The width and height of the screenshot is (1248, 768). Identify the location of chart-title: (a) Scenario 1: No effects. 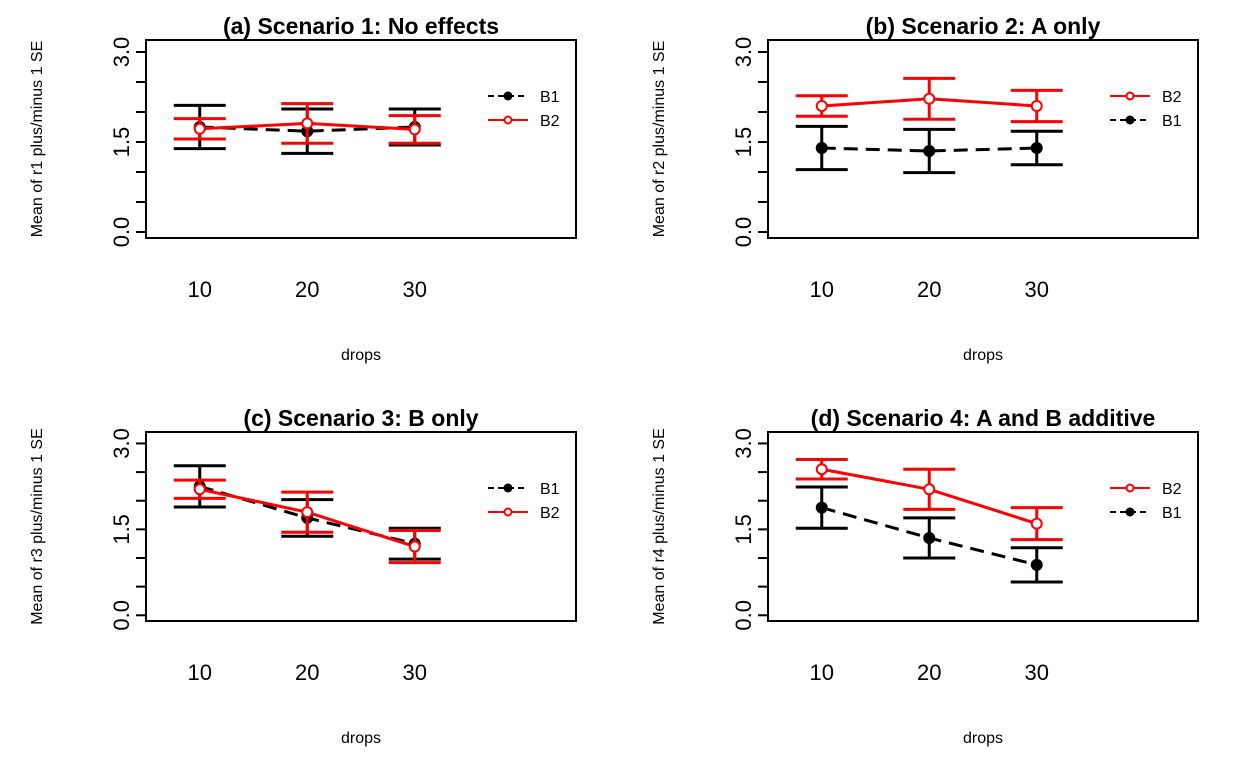
(361, 26).